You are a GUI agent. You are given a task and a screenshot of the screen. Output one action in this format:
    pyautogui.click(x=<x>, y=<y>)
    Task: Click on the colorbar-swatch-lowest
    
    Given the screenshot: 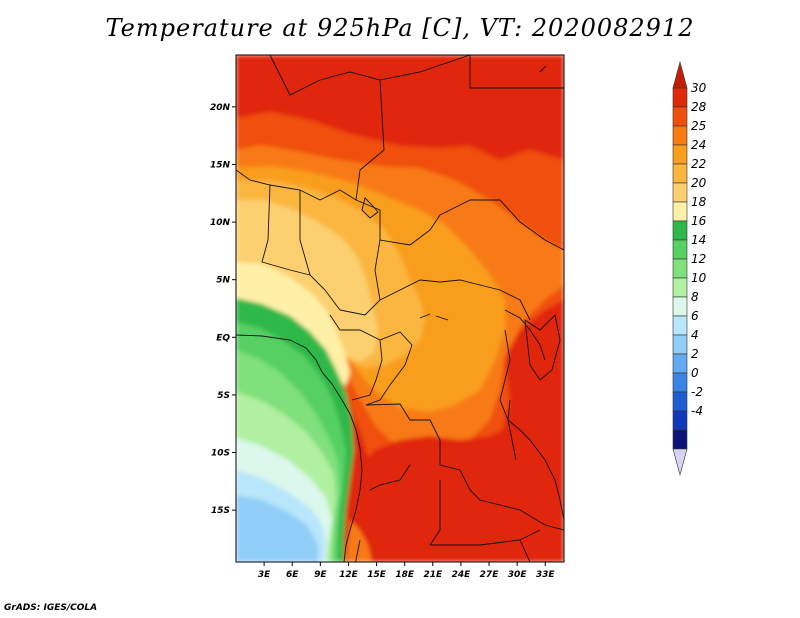 What is the action you would take?
    pyautogui.click(x=680, y=439)
    